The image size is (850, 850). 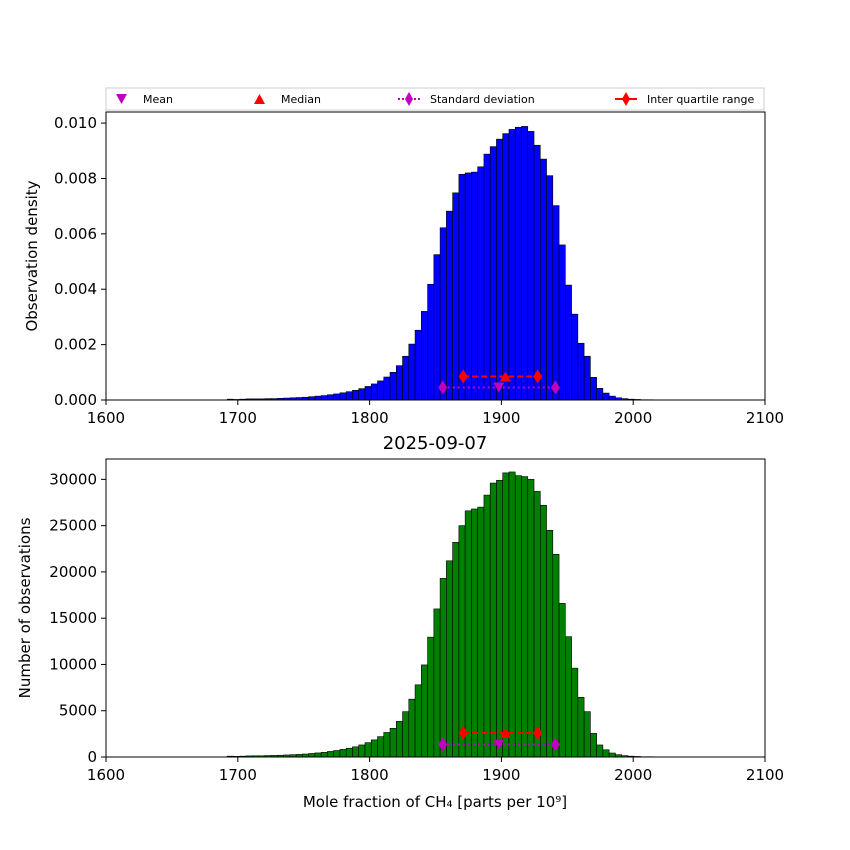 I want to click on density-y-axis: 0.000 0.002 0.004 0.006 0.008 0.010, so click(x=80, y=261).